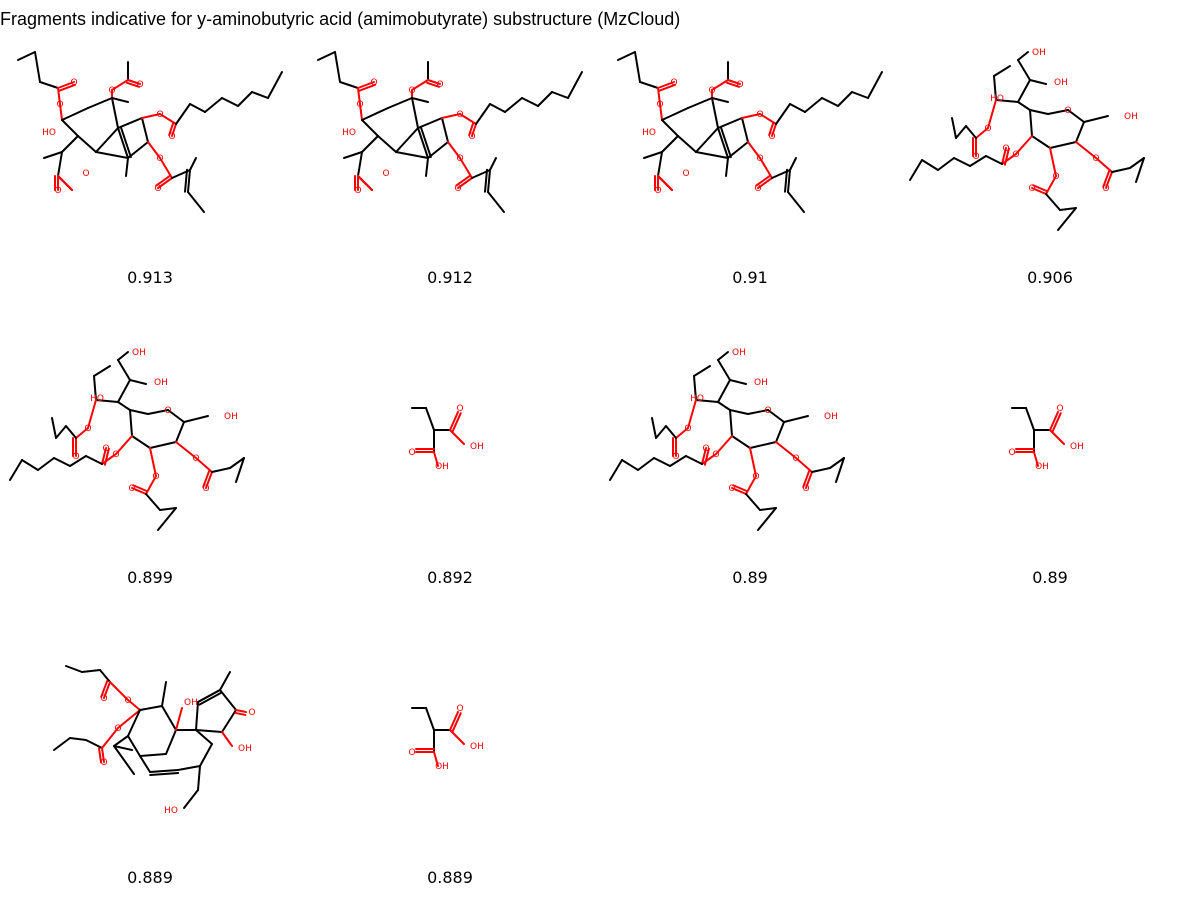 The image size is (1200, 900). What do you see at coordinates (1050, 450) in the screenshot?
I see `structure-cell: O OH O OH 0.89` at bounding box center [1050, 450].